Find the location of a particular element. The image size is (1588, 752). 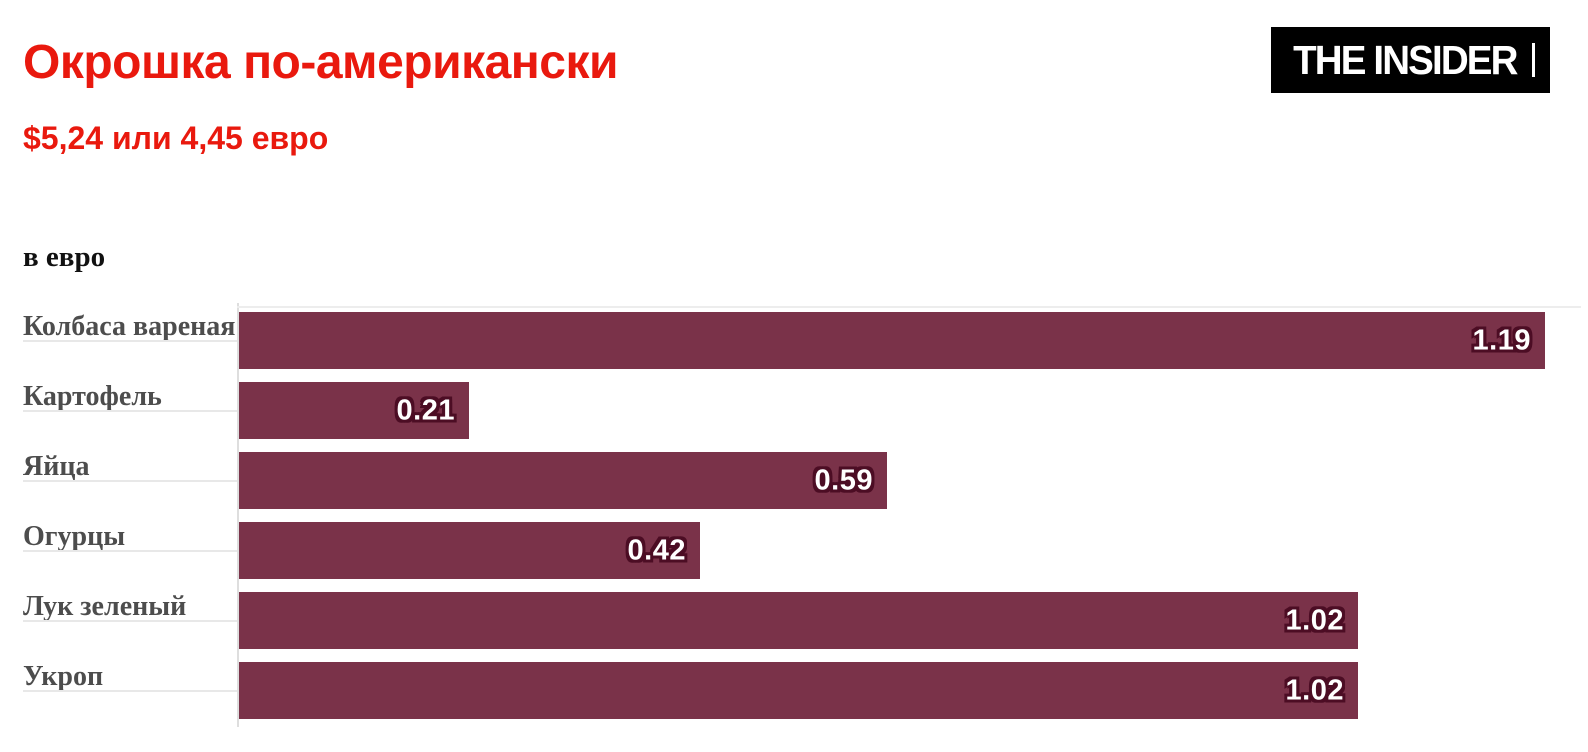

chart-unit-label: в евро is located at coordinates (64, 257).